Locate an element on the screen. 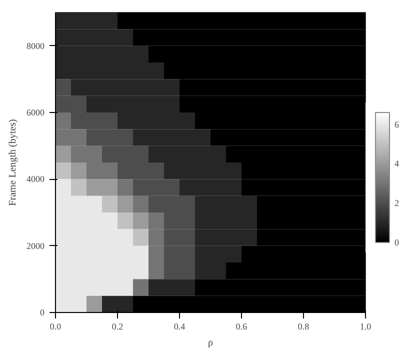 The height and width of the screenshot is (356, 415). x-tick-label: 0.4 is located at coordinates (180, 327).